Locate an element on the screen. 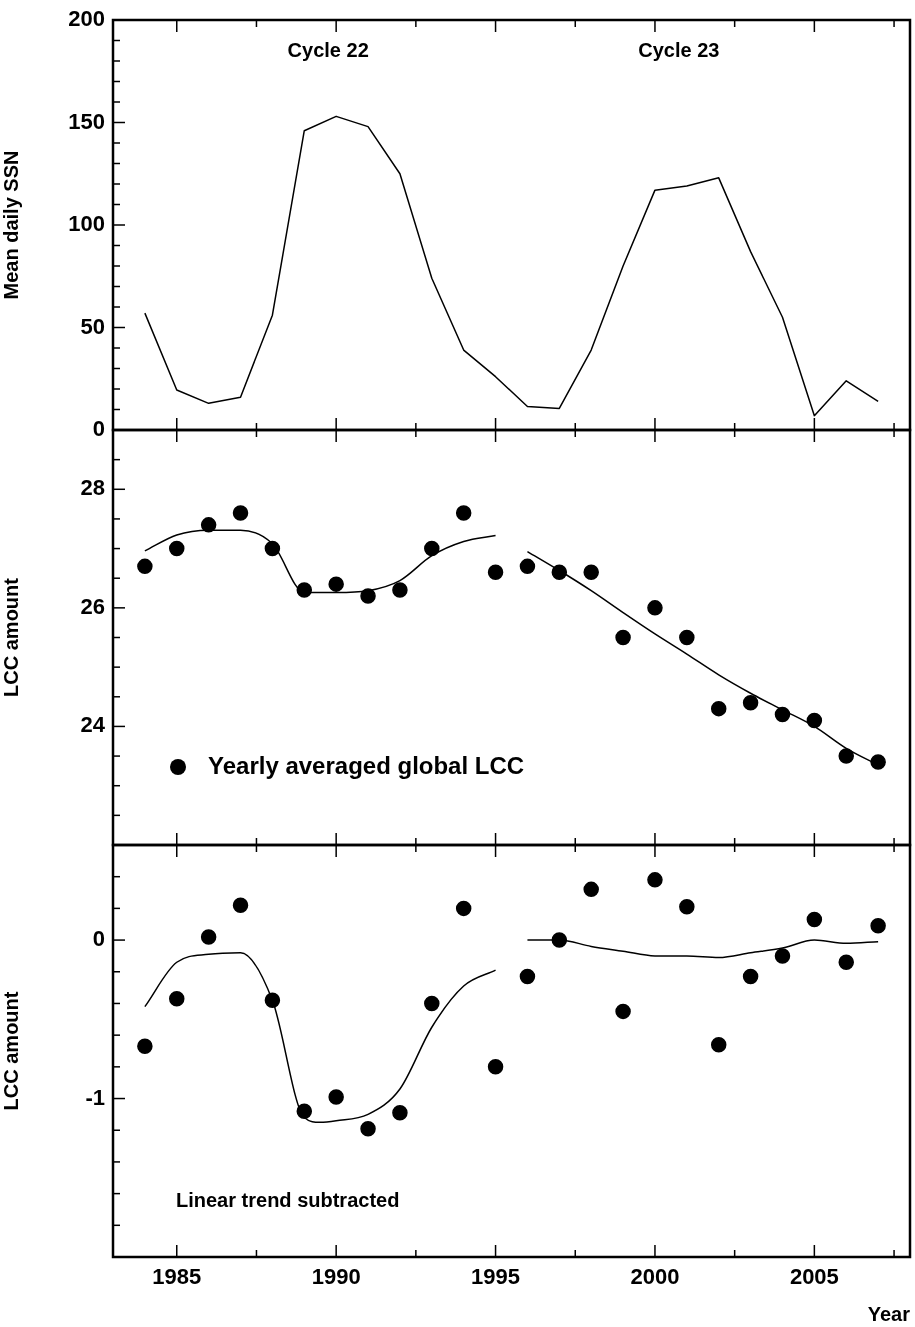 The width and height of the screenshot is (915, 1327). y-tick-label: 50 is located at coordinates (92, 326).